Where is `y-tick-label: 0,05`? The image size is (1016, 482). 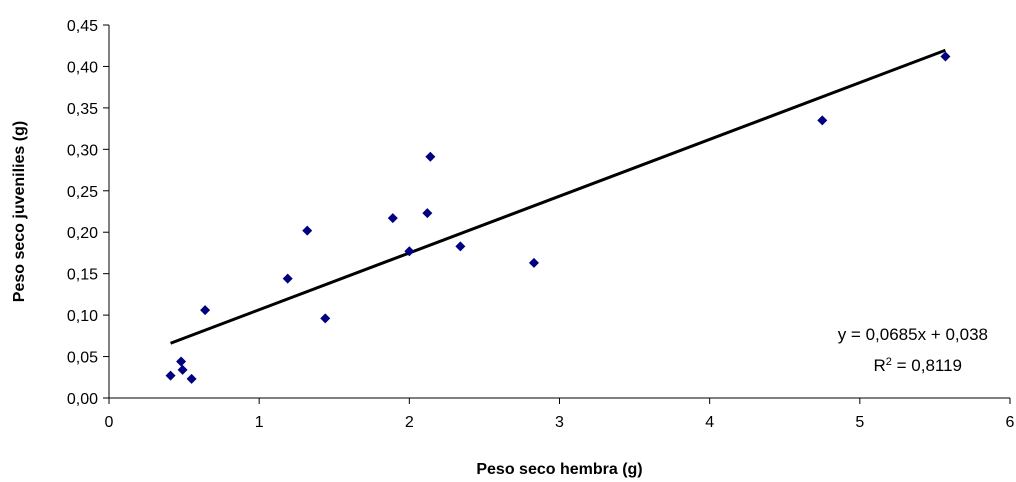
y-tick-label: 0,05 is located at coordinates (82, 358).